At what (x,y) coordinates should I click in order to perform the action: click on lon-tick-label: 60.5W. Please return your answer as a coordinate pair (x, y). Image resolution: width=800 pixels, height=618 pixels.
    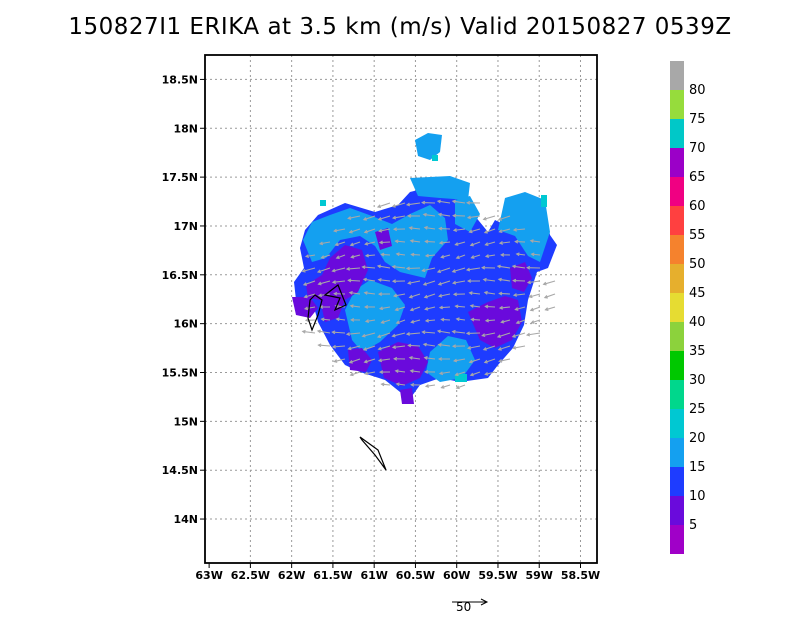
    Looking at the image, I should click on (415, 575).